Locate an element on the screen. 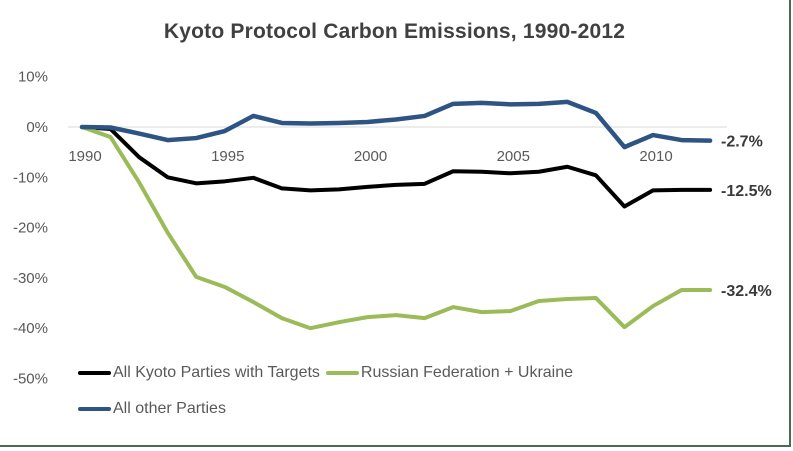  y-axis-tick-label: -50% is located at coordinates (30, 379).